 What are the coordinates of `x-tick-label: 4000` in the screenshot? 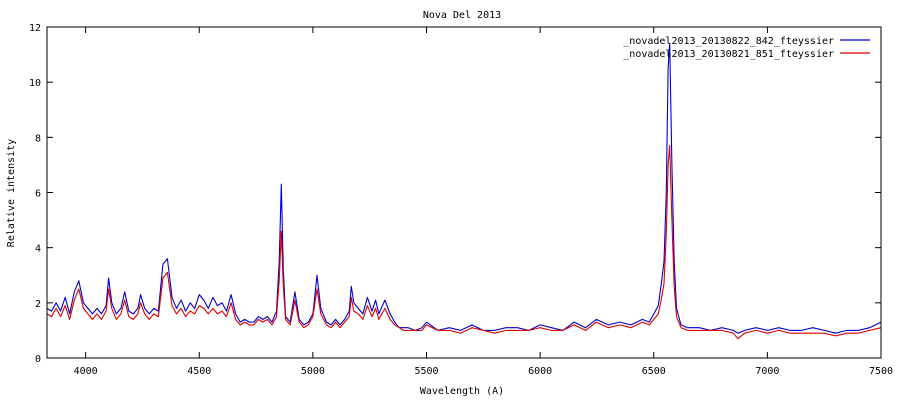 It's located at (86, 371).